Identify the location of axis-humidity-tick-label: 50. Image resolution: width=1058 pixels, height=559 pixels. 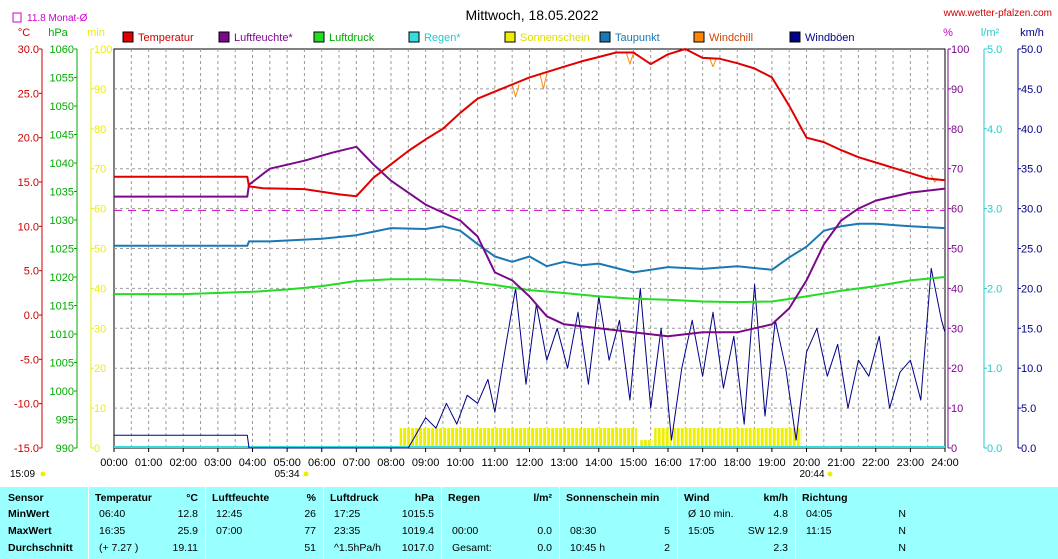
(957, 250).